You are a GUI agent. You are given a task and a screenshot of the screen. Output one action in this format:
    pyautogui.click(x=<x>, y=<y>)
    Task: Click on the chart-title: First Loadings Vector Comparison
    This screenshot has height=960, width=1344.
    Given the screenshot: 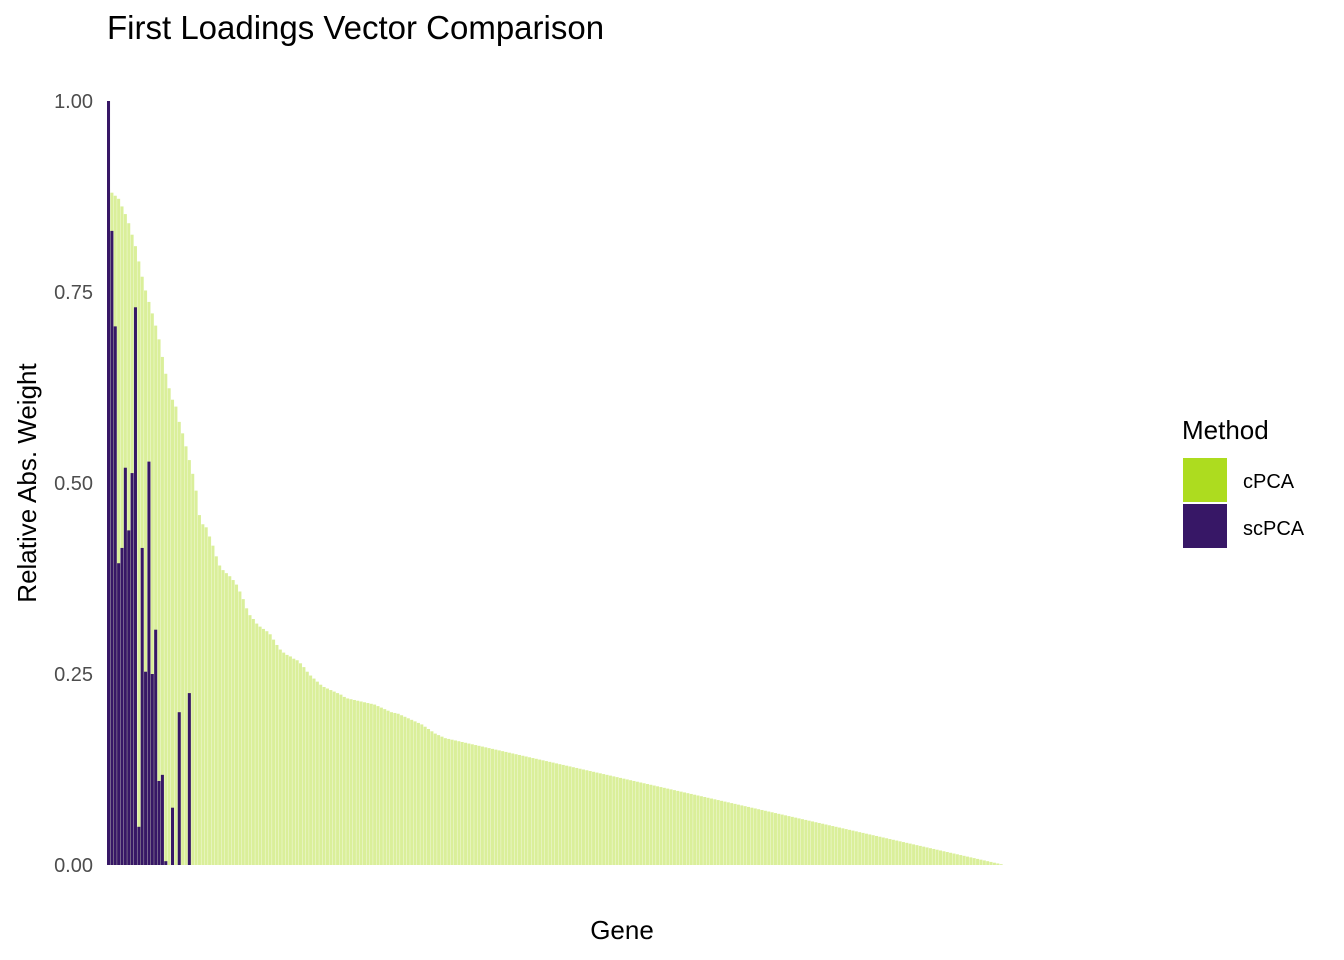 What is the action you would take?
    pyautogui.click(x=355, y=27)
    